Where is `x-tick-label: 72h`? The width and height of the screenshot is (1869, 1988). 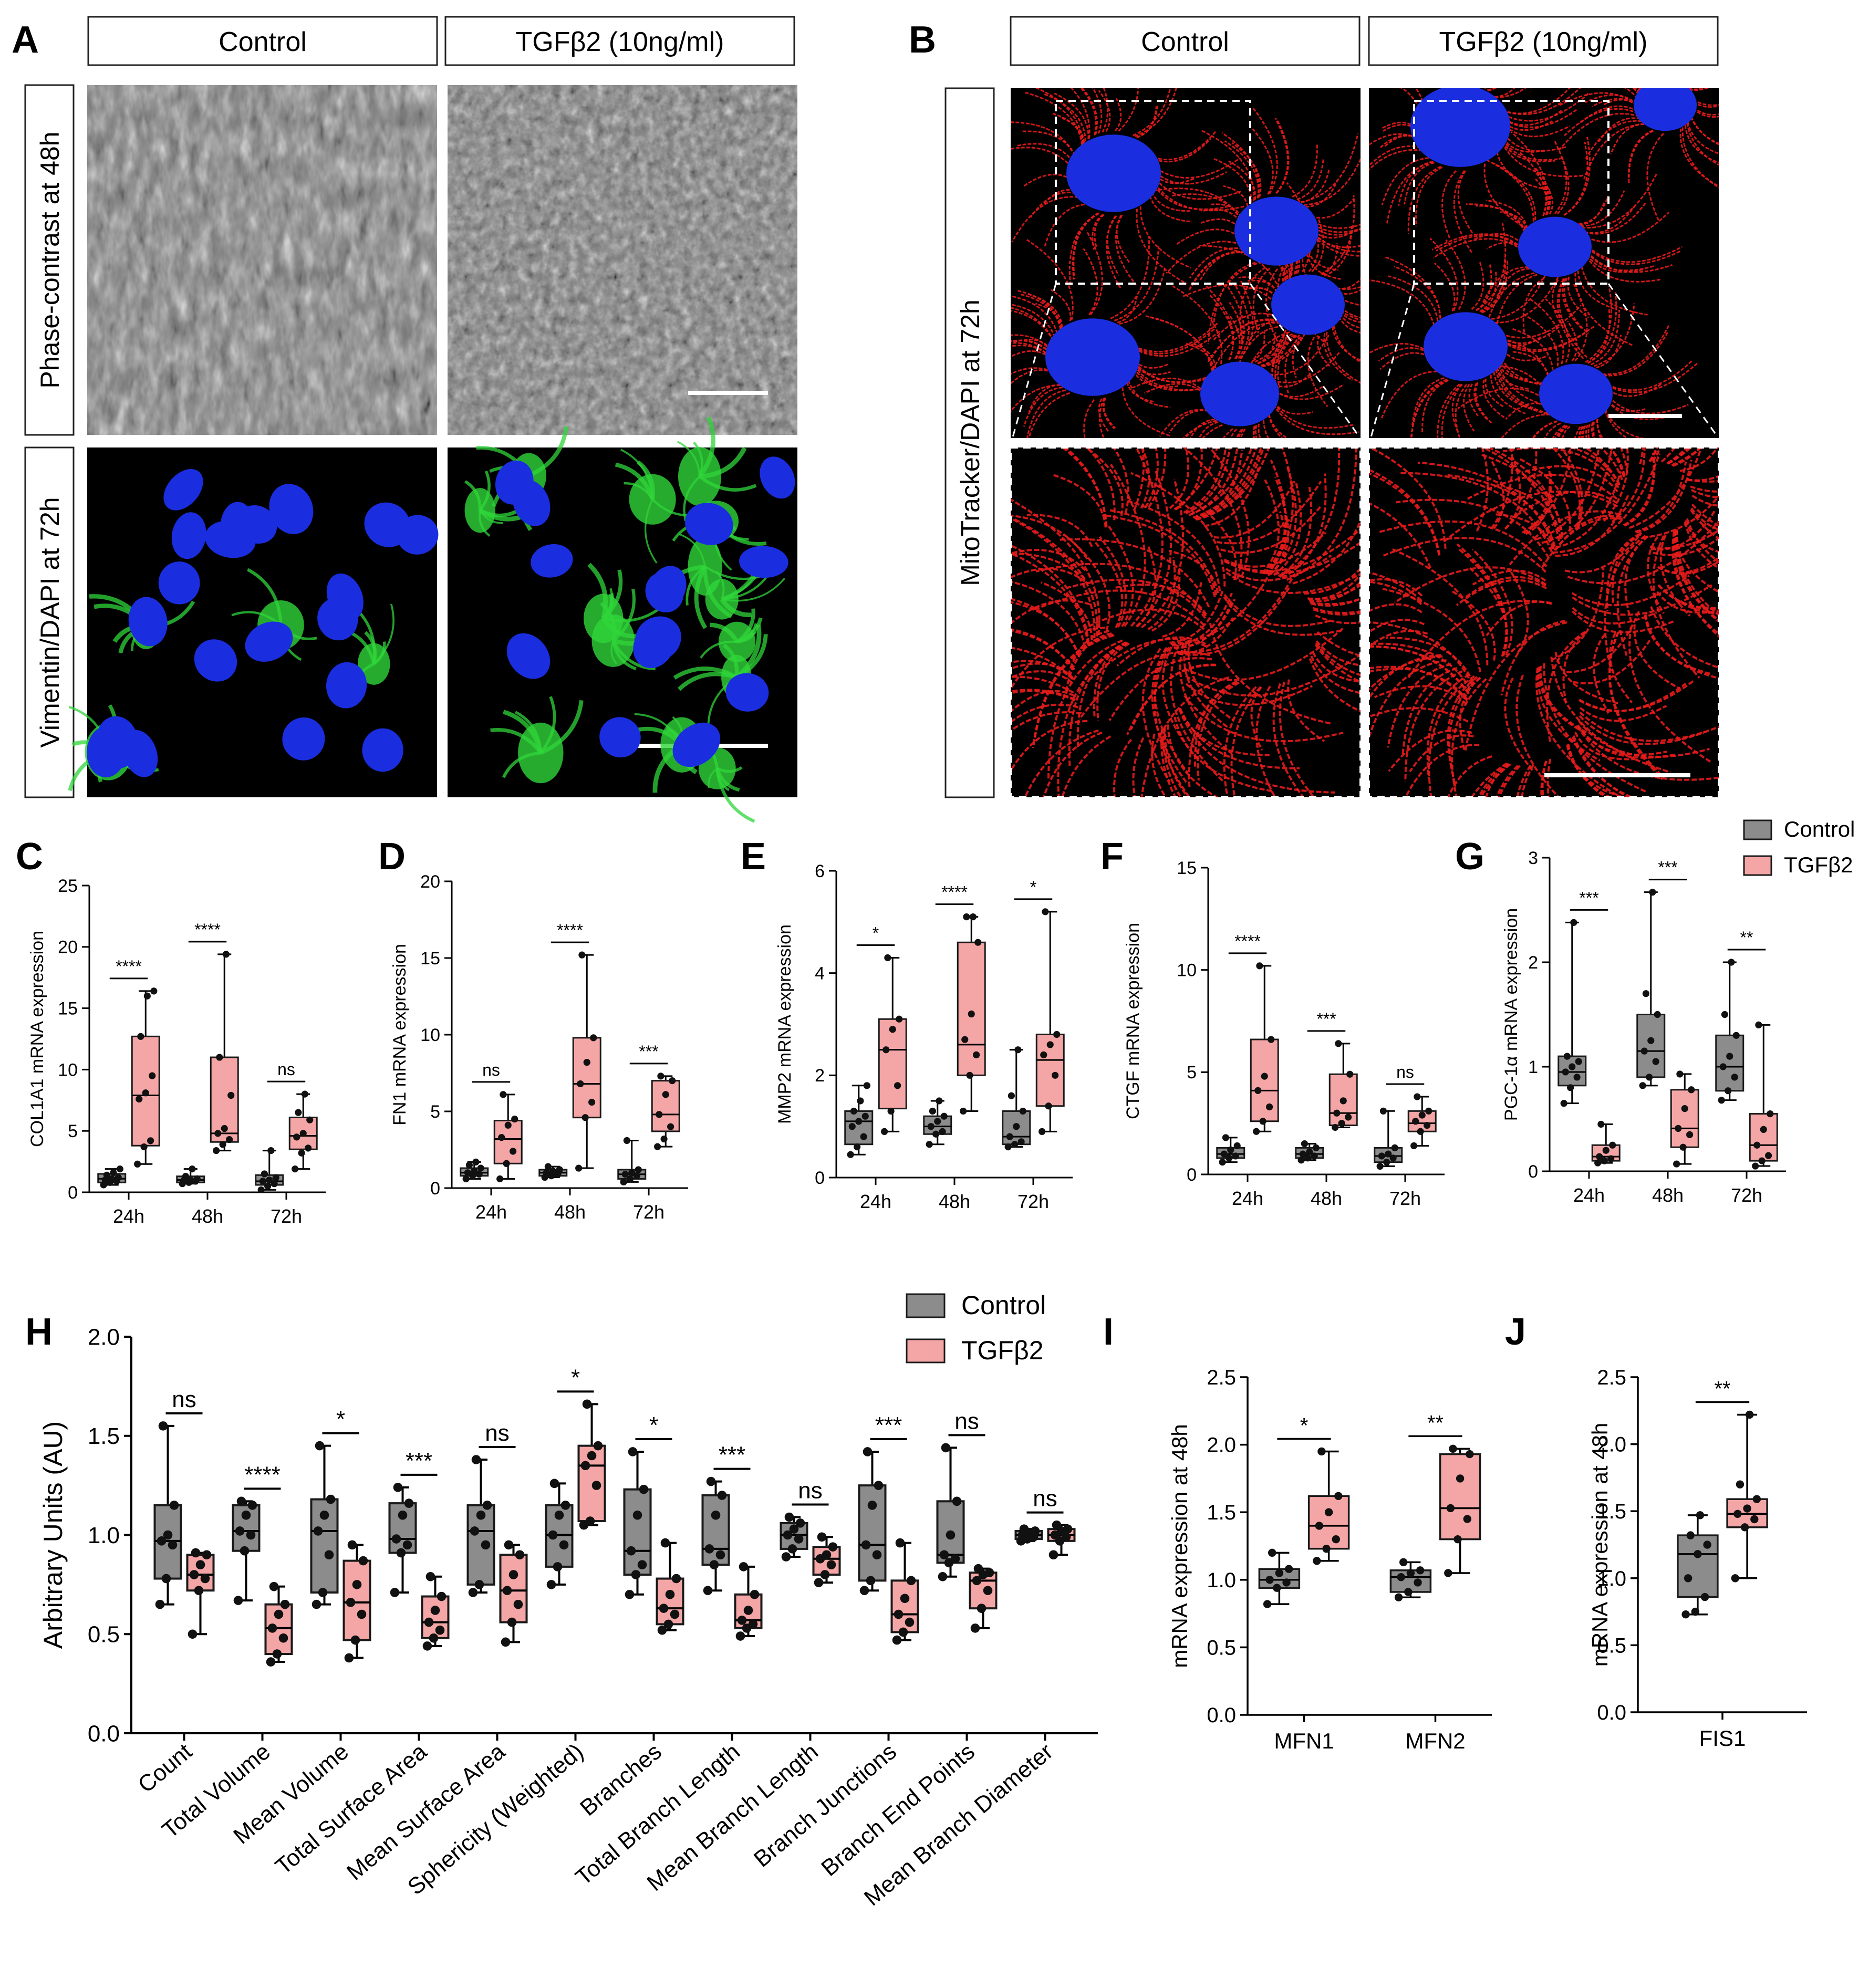
x-tick-label: 72h is located at coordinates (287, 1216).